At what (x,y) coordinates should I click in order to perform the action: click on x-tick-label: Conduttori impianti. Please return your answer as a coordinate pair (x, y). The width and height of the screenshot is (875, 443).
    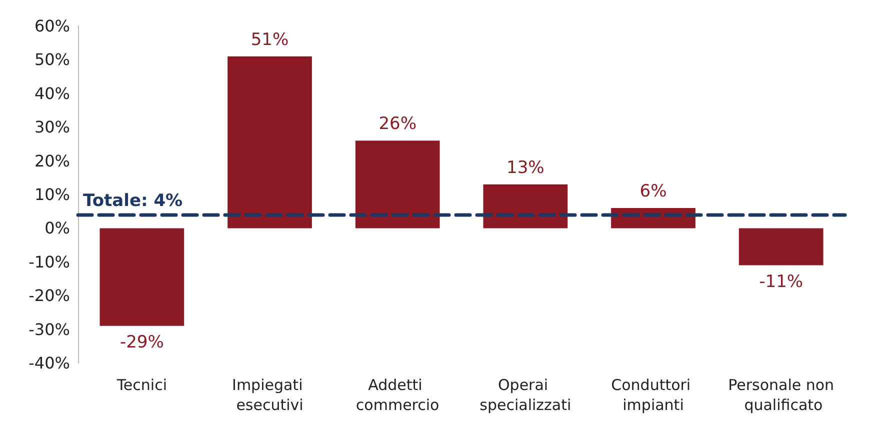
    Looking at the image, I should click on (653, 395).